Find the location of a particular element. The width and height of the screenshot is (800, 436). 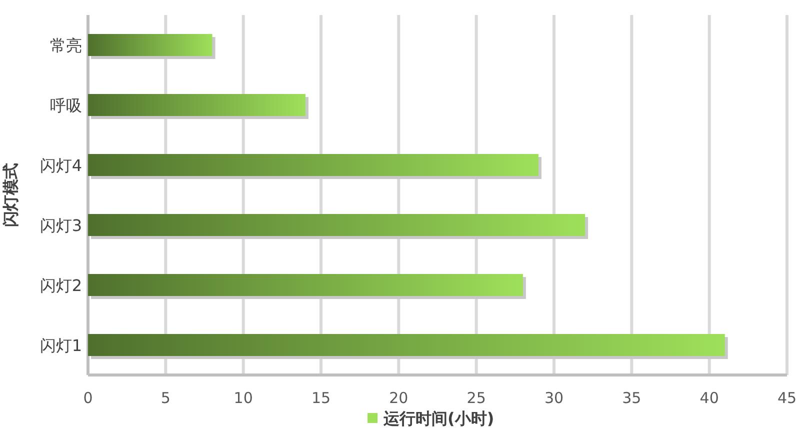

x-tick-label: 40 is located at coordinates (709, 398).